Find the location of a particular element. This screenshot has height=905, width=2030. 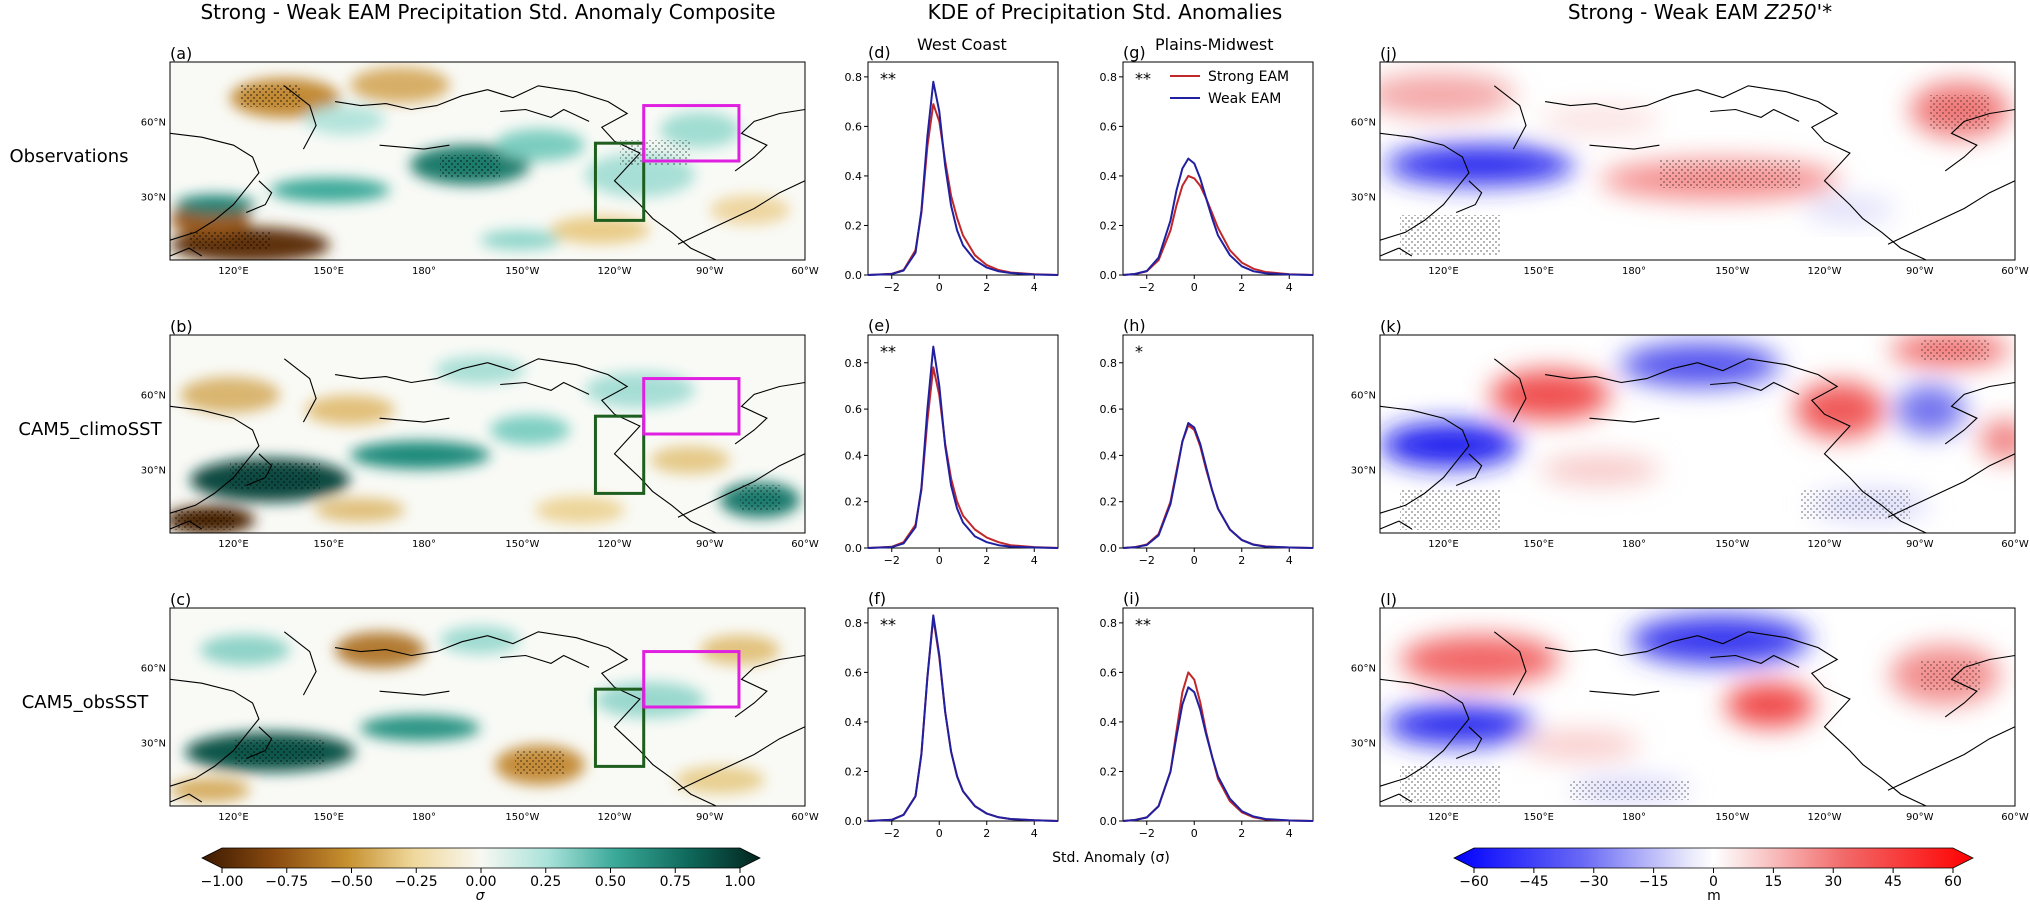

significance-marker-g: ** is located at coordinates (1143, 78).